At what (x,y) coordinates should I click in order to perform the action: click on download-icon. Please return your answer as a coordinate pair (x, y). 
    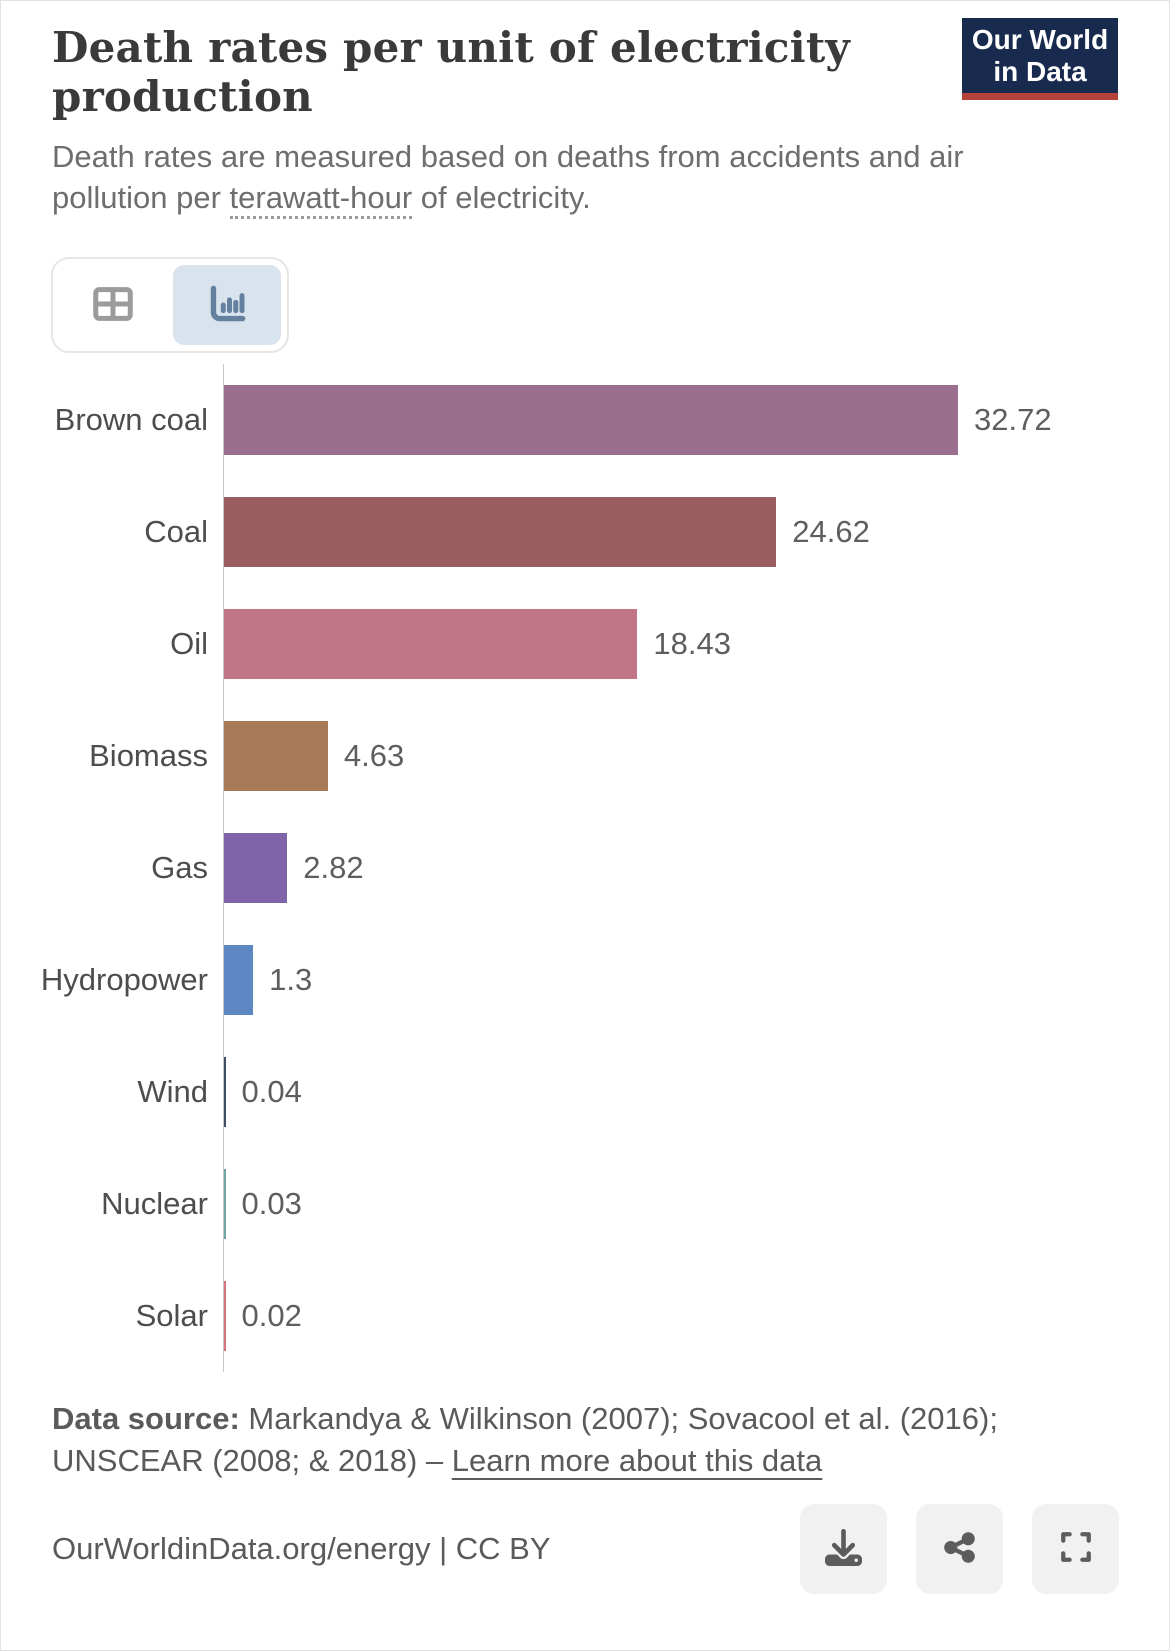
    Looking at the image, I should click on (843, 1548).